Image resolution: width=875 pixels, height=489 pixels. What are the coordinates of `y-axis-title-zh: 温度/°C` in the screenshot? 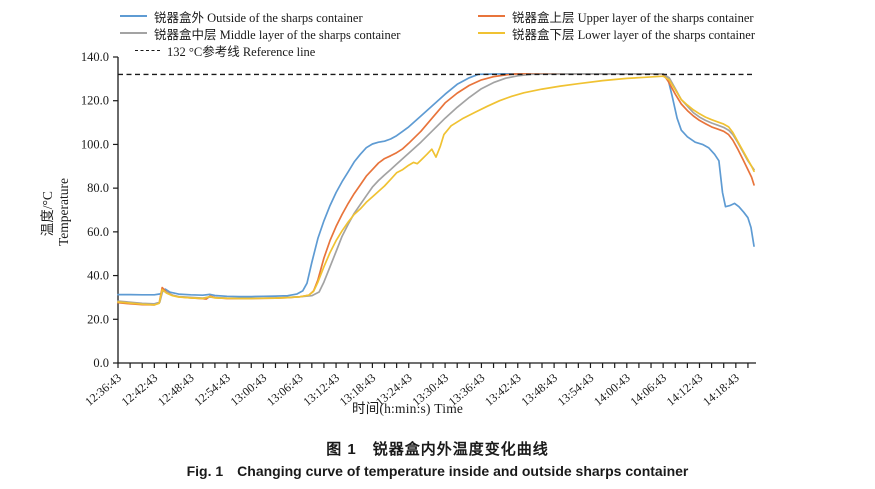 It's located at (47, 213).